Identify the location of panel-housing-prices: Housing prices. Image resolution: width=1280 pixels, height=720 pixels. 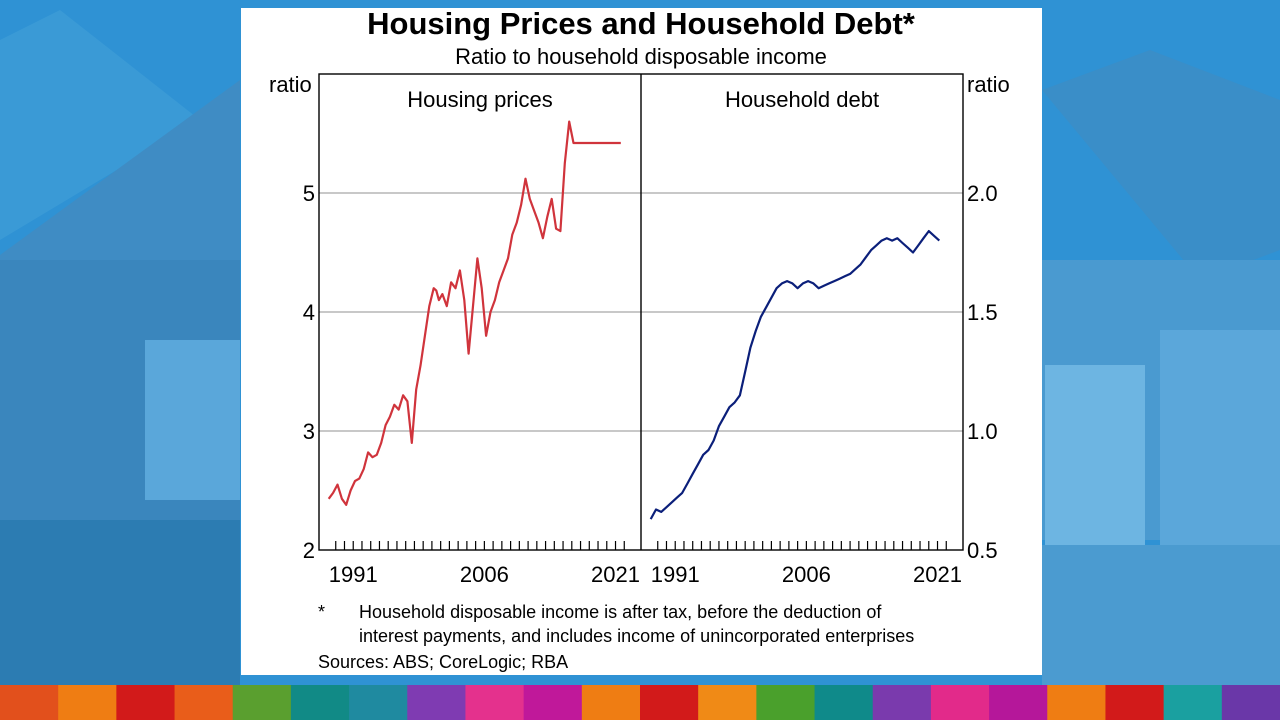
(476, 318).